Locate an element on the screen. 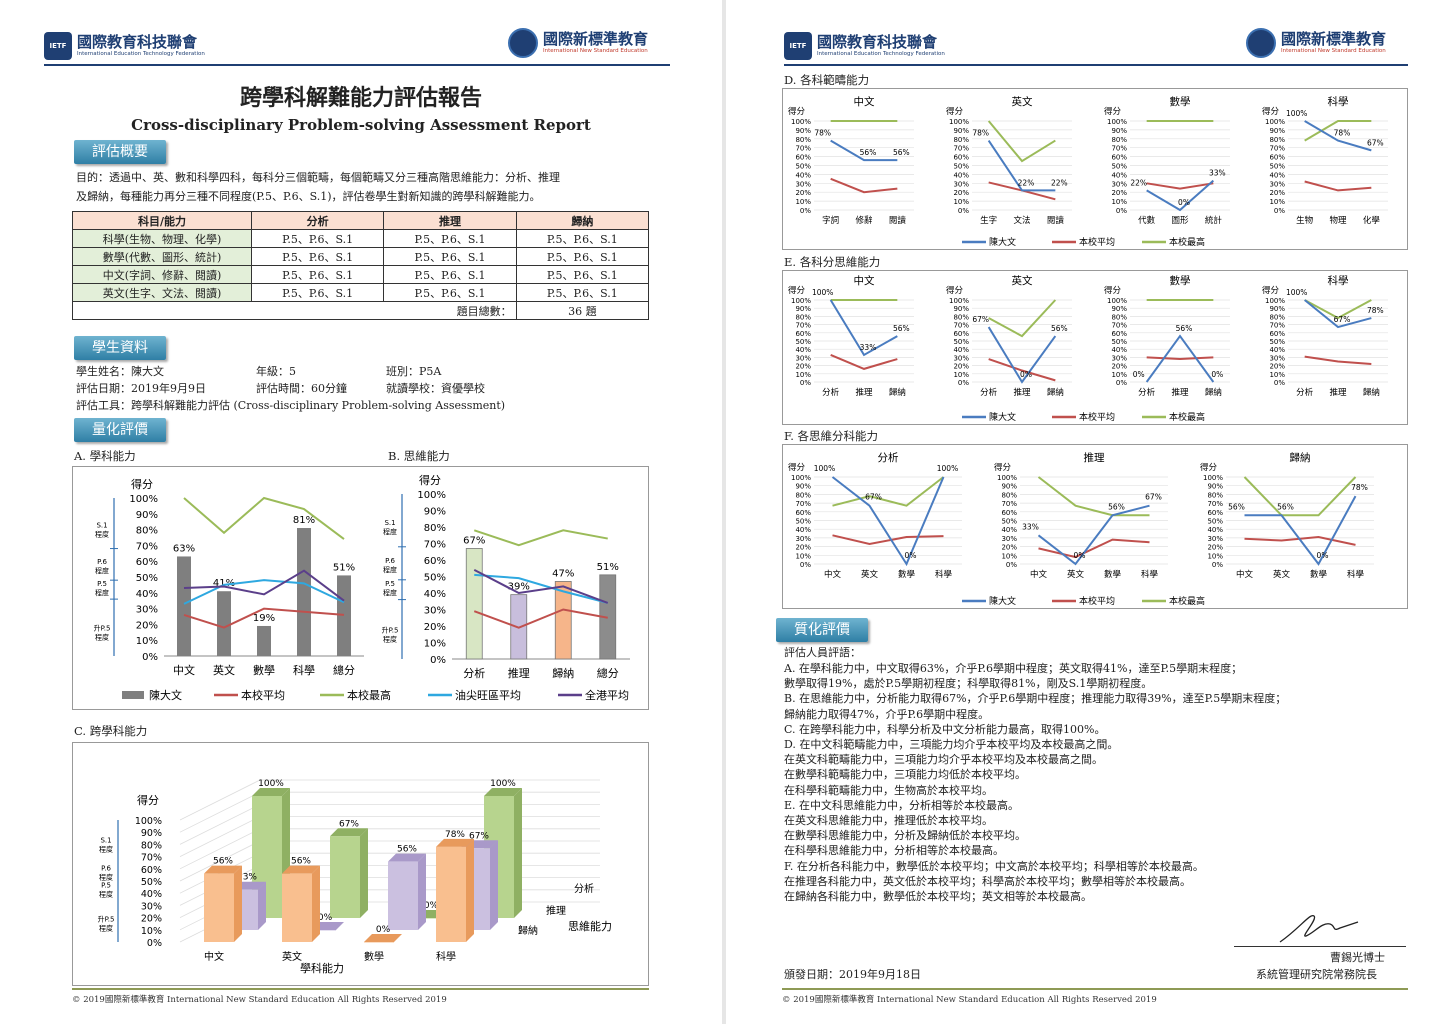 The height and width of the screenshot is (1024, 1448). x-tick-label: 總分 is located at coordinates (608, 673).